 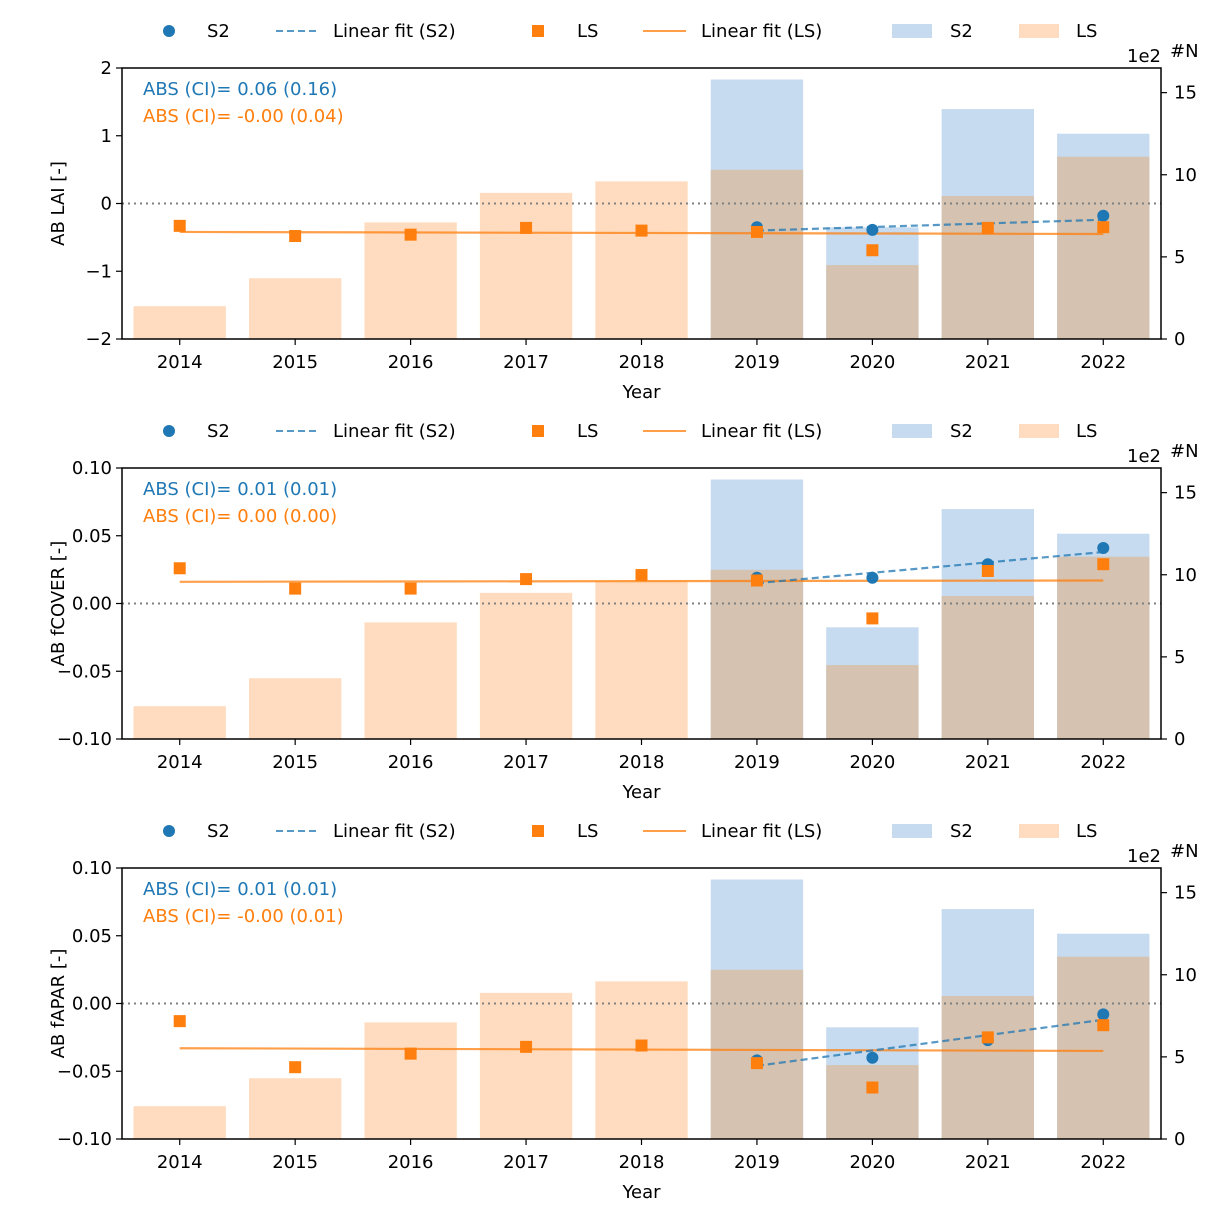 What do you see at coordinates (295, 762) in the screenshot?
I see `x-tick-label: 2015` at bounding box center [295, 762].